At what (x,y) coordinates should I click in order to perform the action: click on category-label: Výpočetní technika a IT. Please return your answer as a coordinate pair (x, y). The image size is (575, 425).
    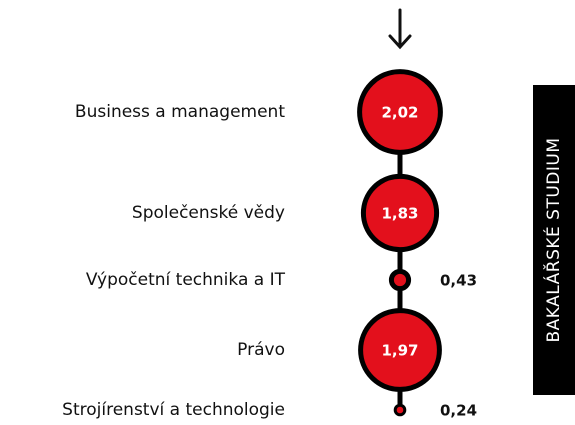
    Looking at the image, I should click on (186, 280).